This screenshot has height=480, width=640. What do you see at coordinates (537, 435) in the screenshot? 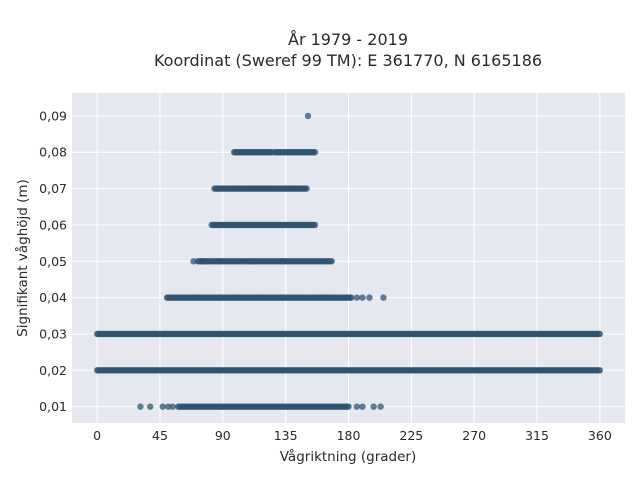
I see `x-tick-label: 315` at bounding box center [537, 435].